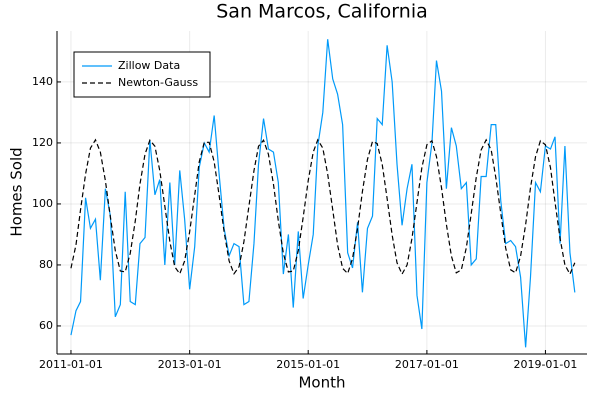 The width and height of the screenshot is (600, 400). I want to click on x-tick-label: 2015-01-01, so click(308, 364).